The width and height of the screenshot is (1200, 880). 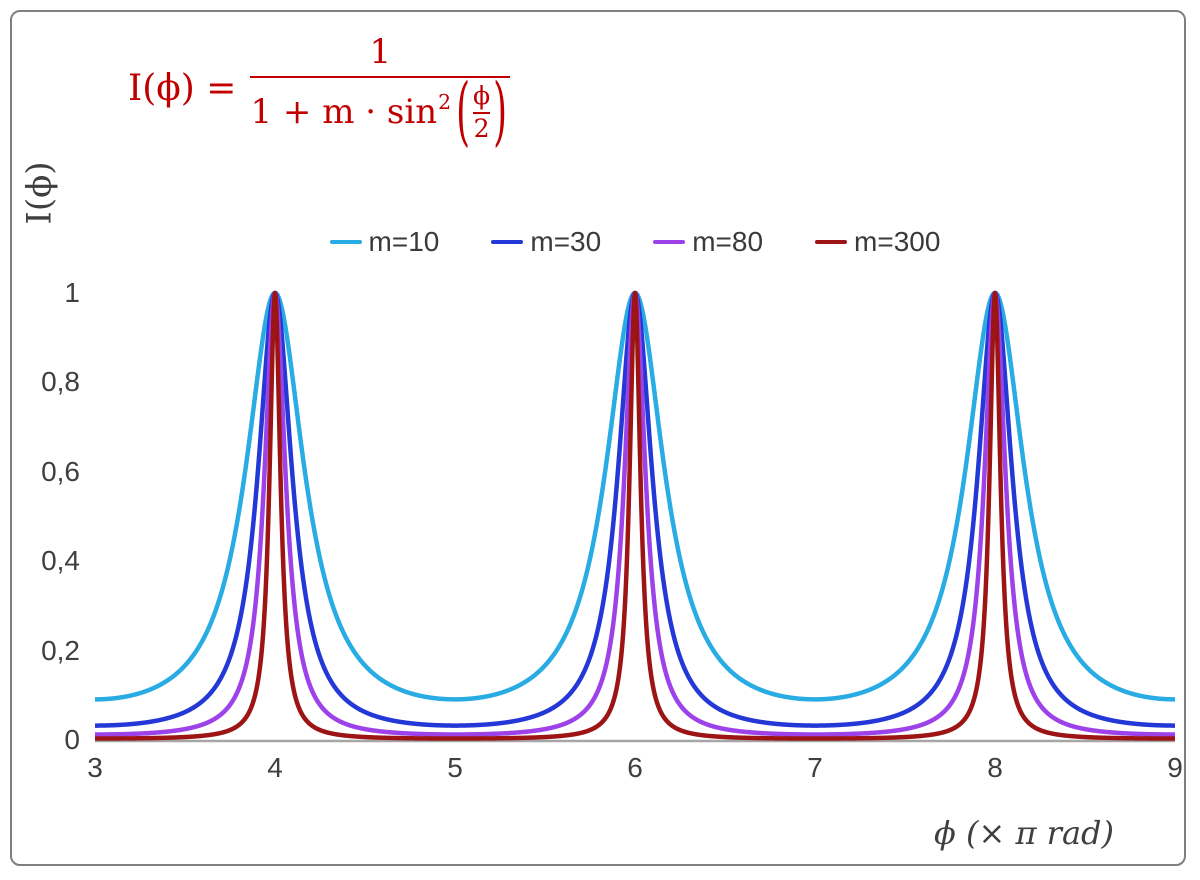 What do you see at coordinates (380, 77) in the screenshot?
I see `formula-fraction-bar` at bounding box center [380, 77].